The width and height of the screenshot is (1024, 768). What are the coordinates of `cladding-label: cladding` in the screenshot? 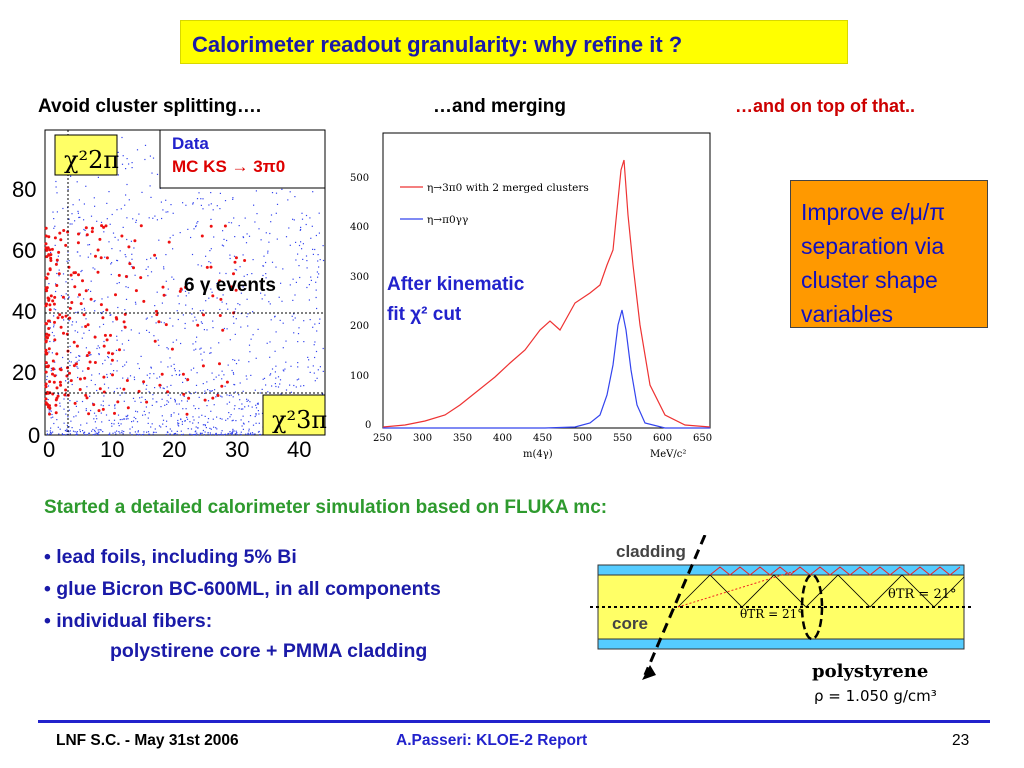 It's located at (651, 551).